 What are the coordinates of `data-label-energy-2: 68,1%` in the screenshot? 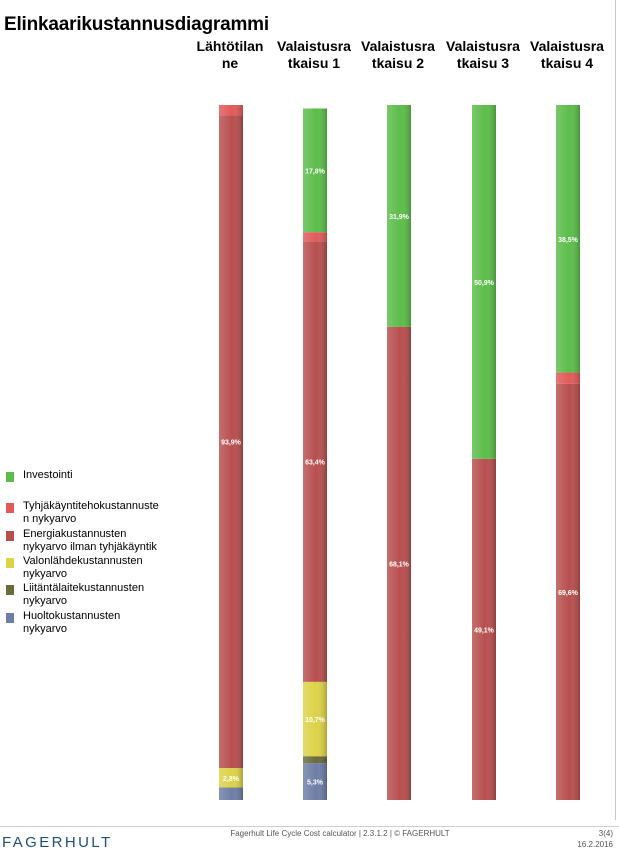 It's located at (399, 564).